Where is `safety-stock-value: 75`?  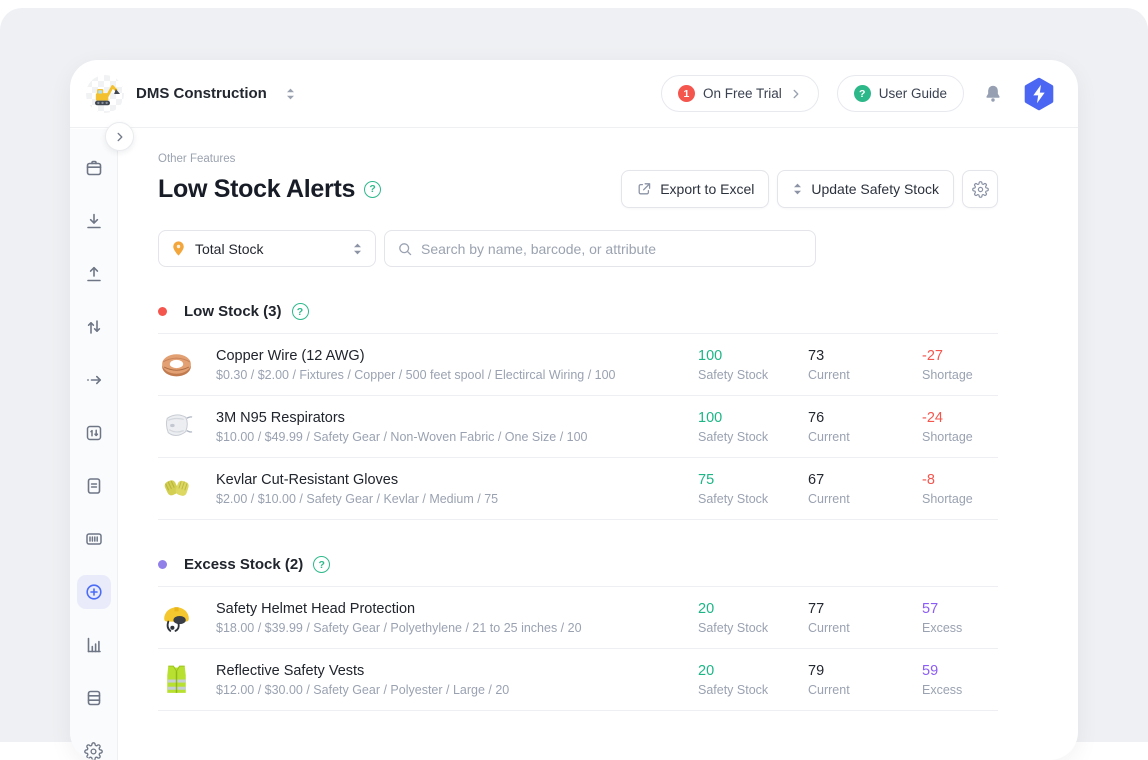 safety-stock-value: 75 is located at coordinates (753, 480).